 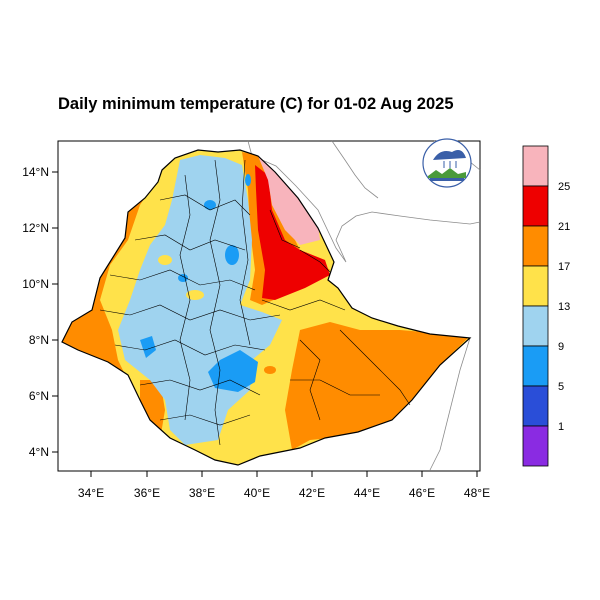 I want to click on colorbar-label-5: 5, so click(x=561, y=387).